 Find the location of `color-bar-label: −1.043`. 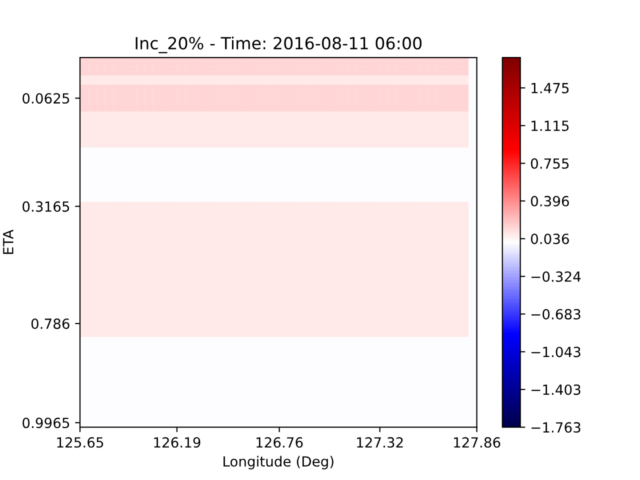

color-bar-label: −1.043 is located at coordinates (556, 352).